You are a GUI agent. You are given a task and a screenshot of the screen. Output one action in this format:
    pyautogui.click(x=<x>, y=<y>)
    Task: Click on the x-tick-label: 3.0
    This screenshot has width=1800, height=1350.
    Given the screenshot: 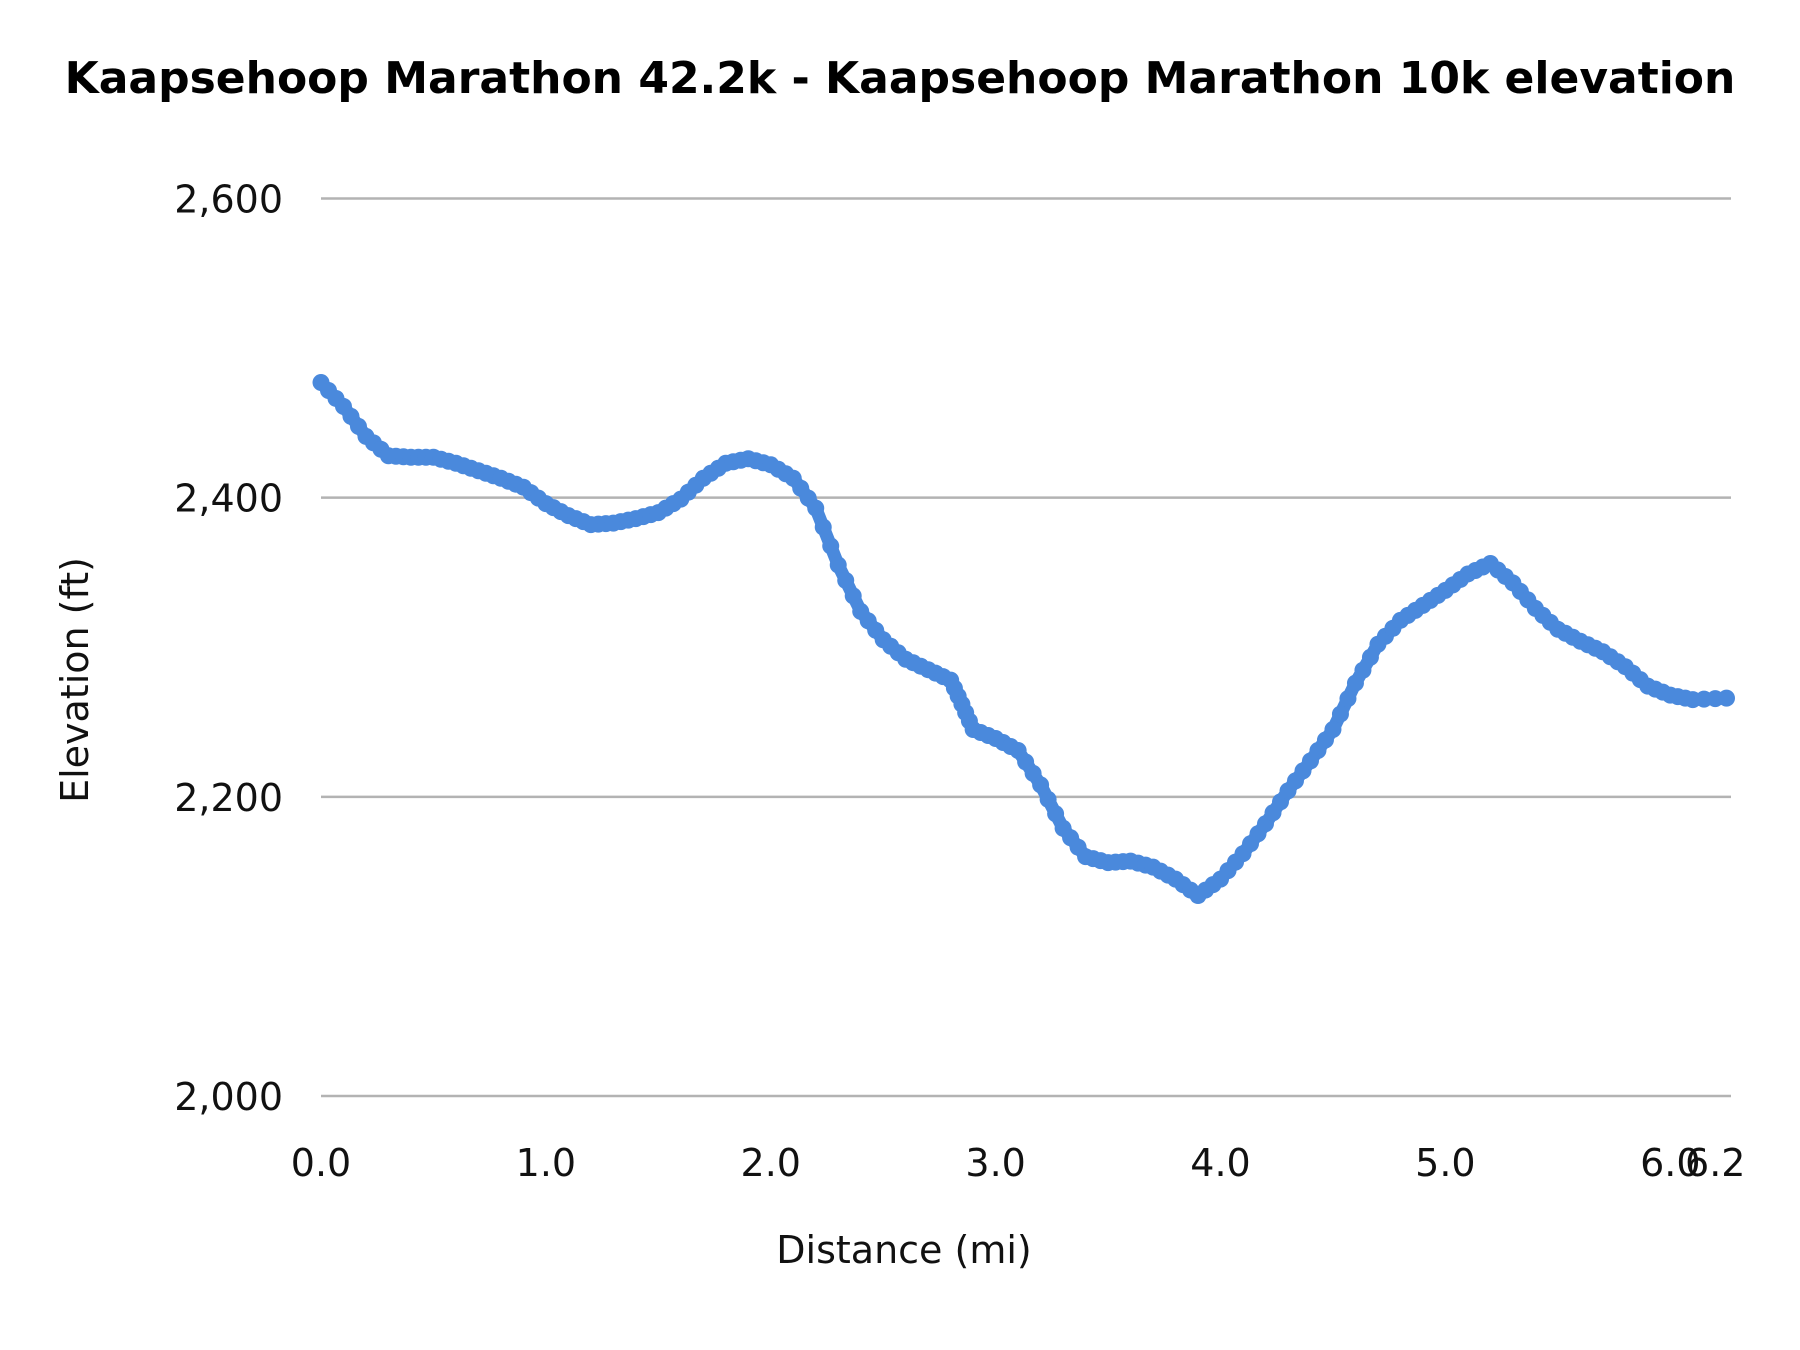 What is the action you would take?
    pyautogui.click(x=995, y=1163)
    